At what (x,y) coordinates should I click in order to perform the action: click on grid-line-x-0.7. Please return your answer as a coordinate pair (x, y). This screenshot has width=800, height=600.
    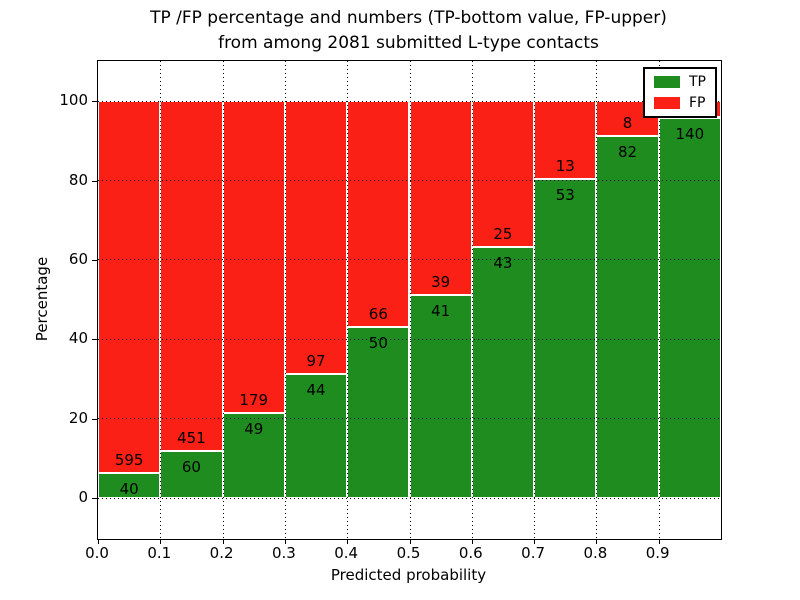
    Looking at the image, I should click on (535, 300).